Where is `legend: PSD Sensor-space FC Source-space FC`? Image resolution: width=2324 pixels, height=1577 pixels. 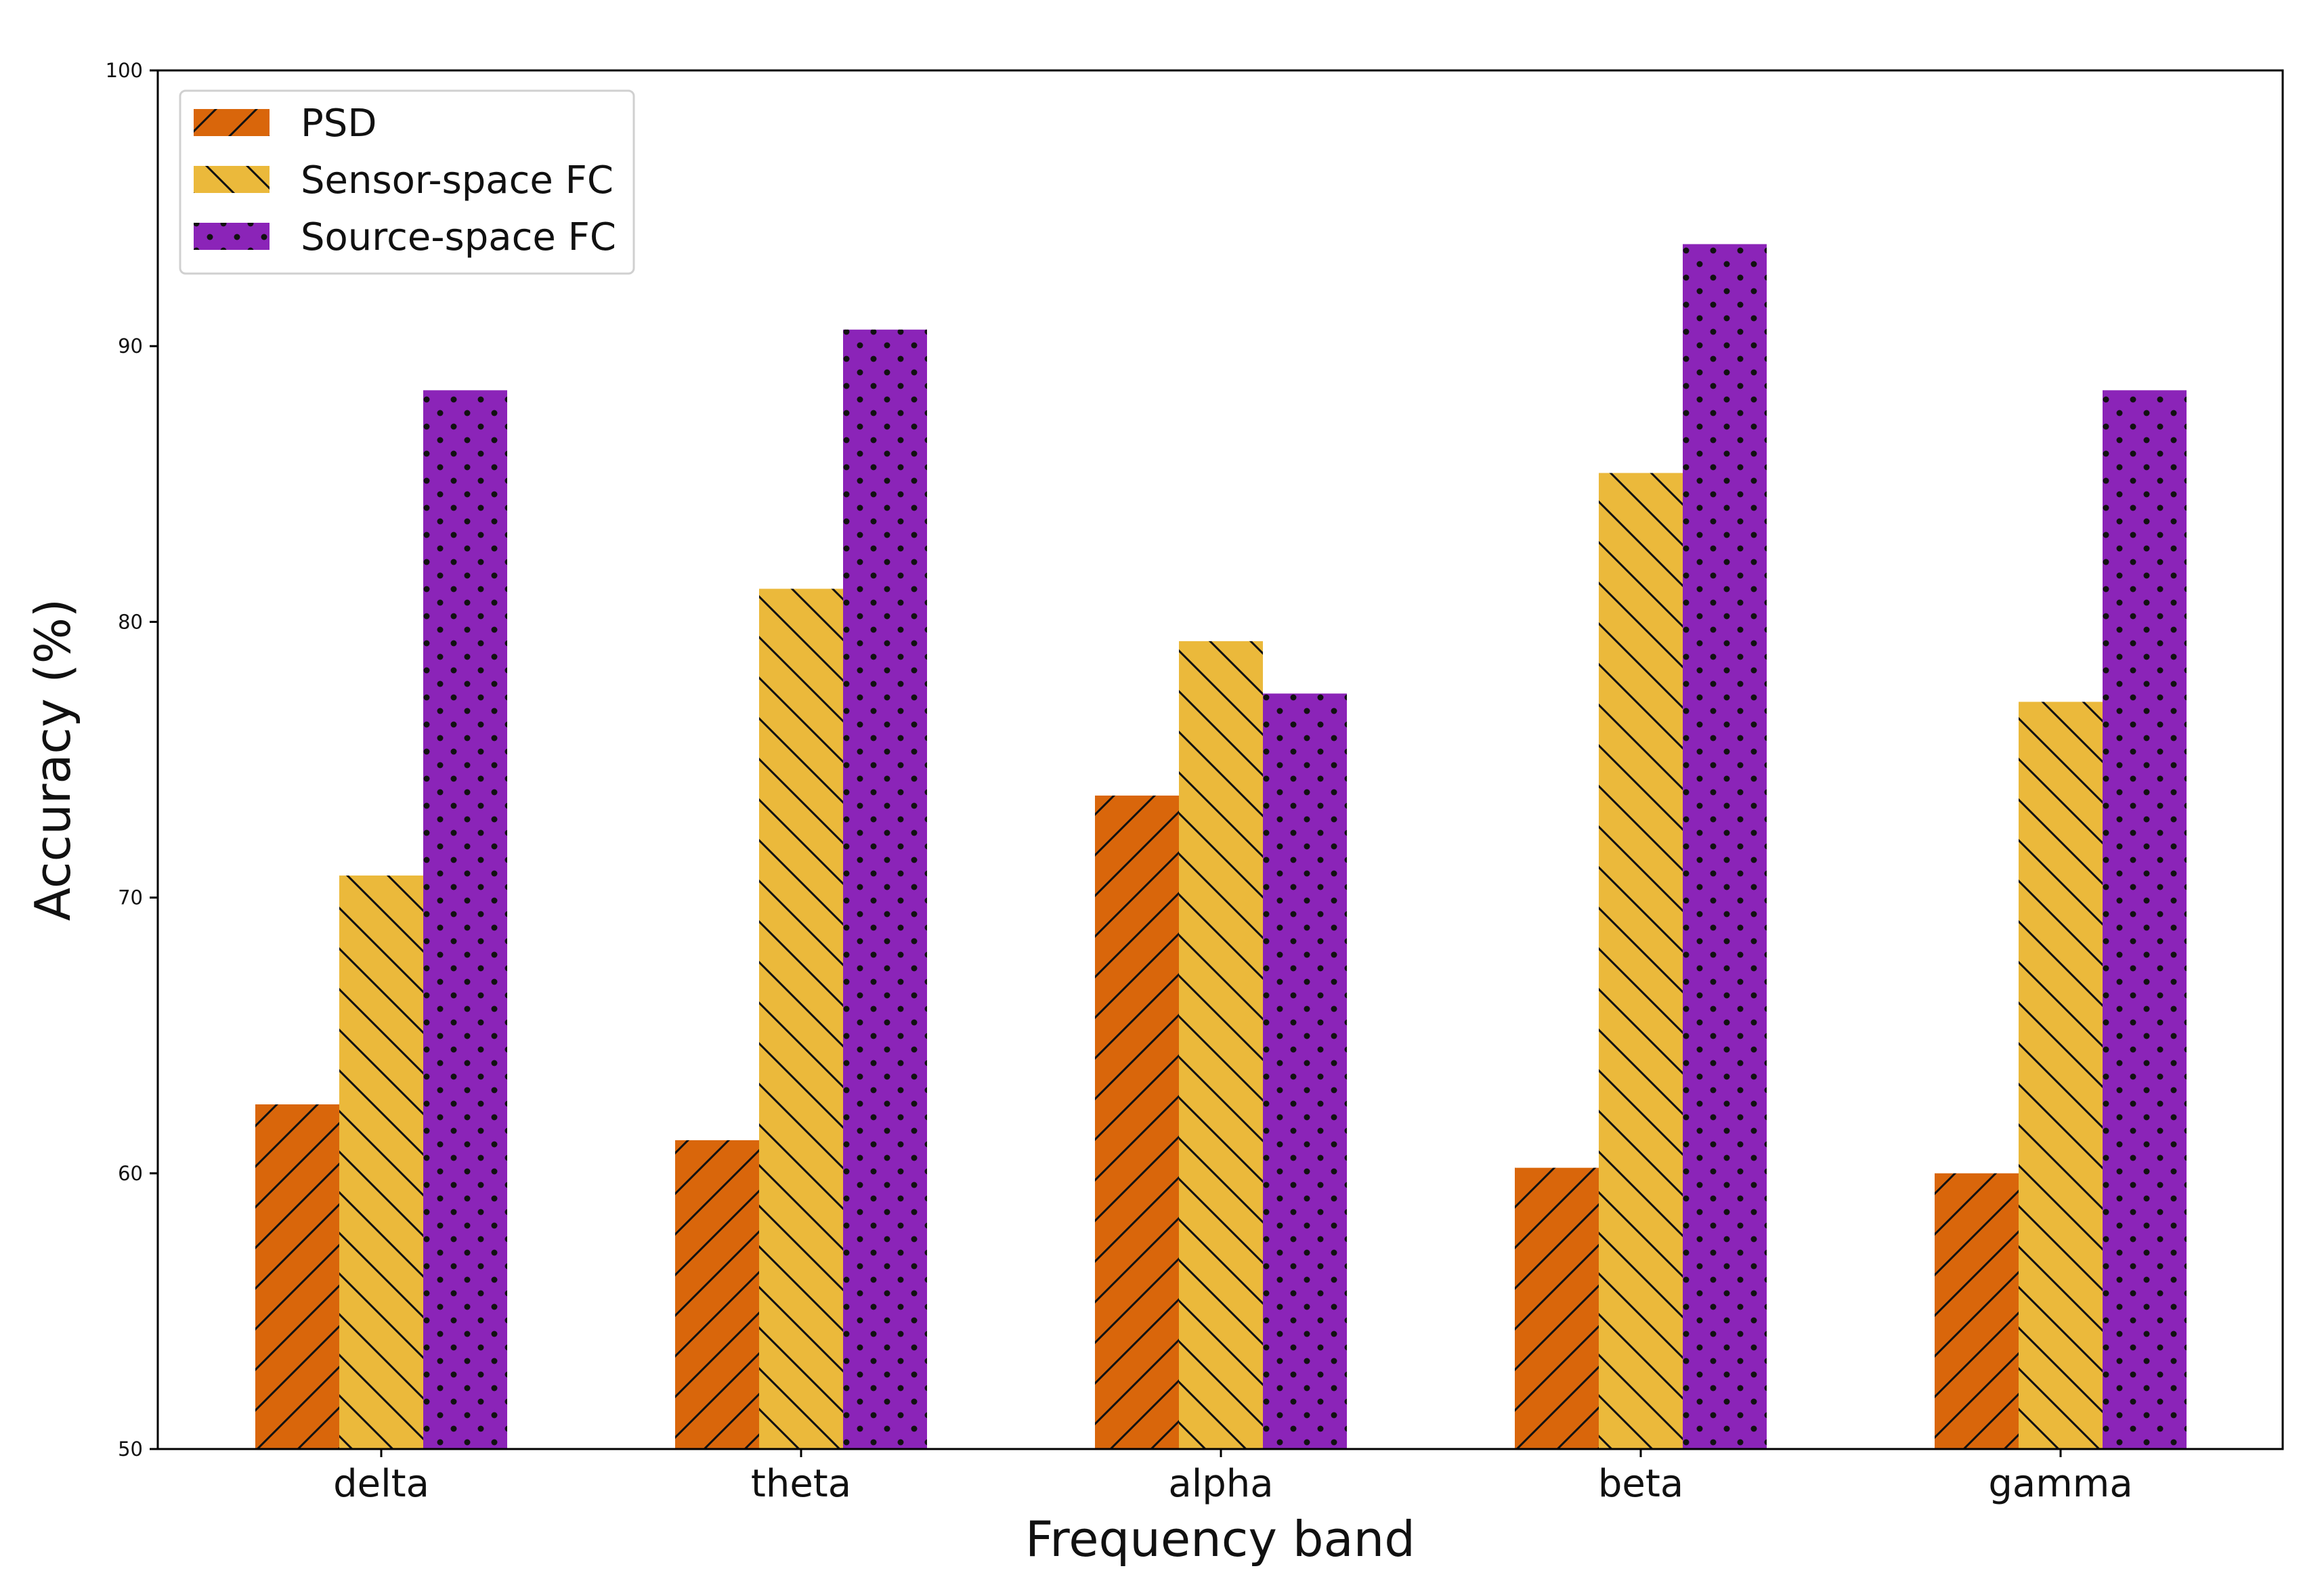
legend: PSD Sensor-space FC Source-space FC is located at coordinates (407, 182).